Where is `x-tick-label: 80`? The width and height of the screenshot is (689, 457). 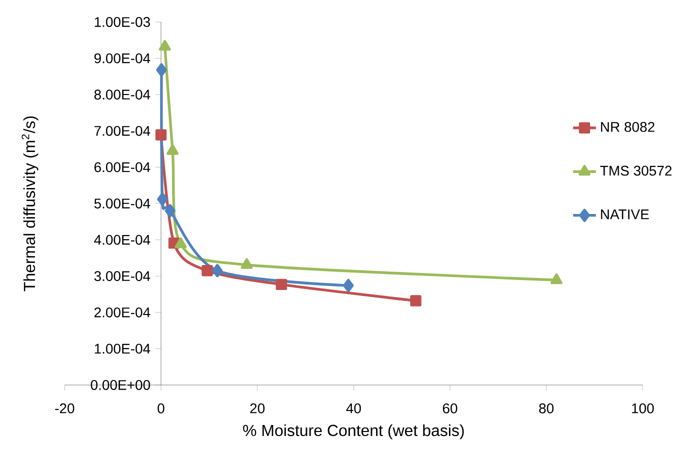 x-tick-label: 80 is located at coordinates (546, 408).